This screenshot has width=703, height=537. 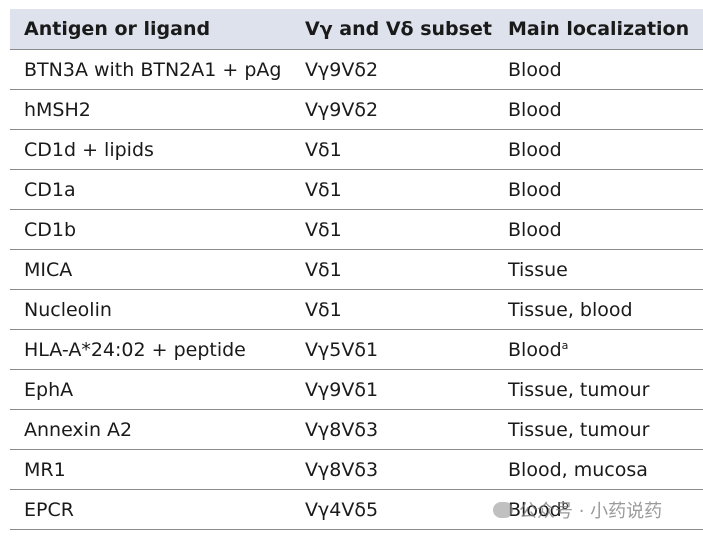 I want to click on table-cell: MICA, so click(x=48, y=269).